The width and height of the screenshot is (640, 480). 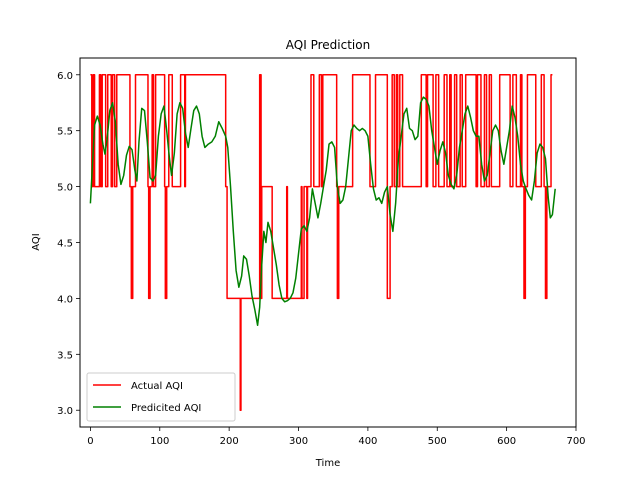 What do you see at coordinates (328, 45) in the screenshot?
I see `chart-title: AQI Prediction` at bounding box center [328, 45].